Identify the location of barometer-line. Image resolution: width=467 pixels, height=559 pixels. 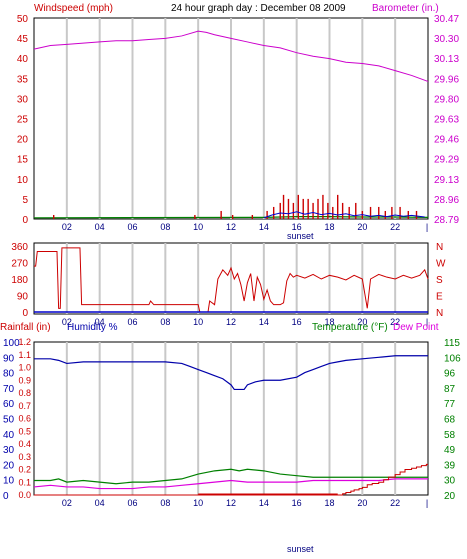
(231, 56).